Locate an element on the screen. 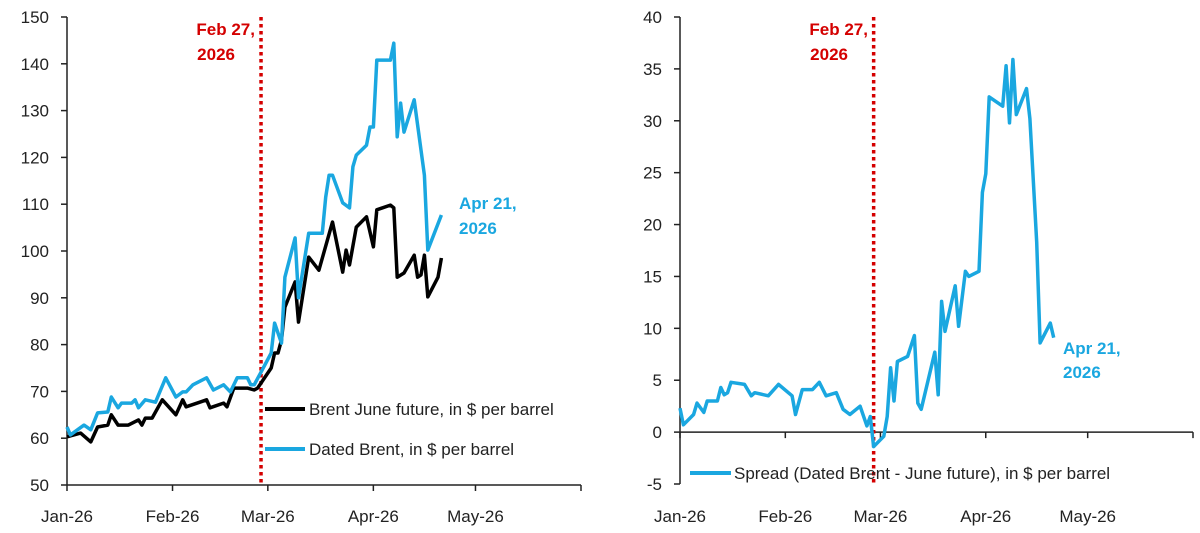  y-tick-label: 10 is located at coordinates (652, 328).